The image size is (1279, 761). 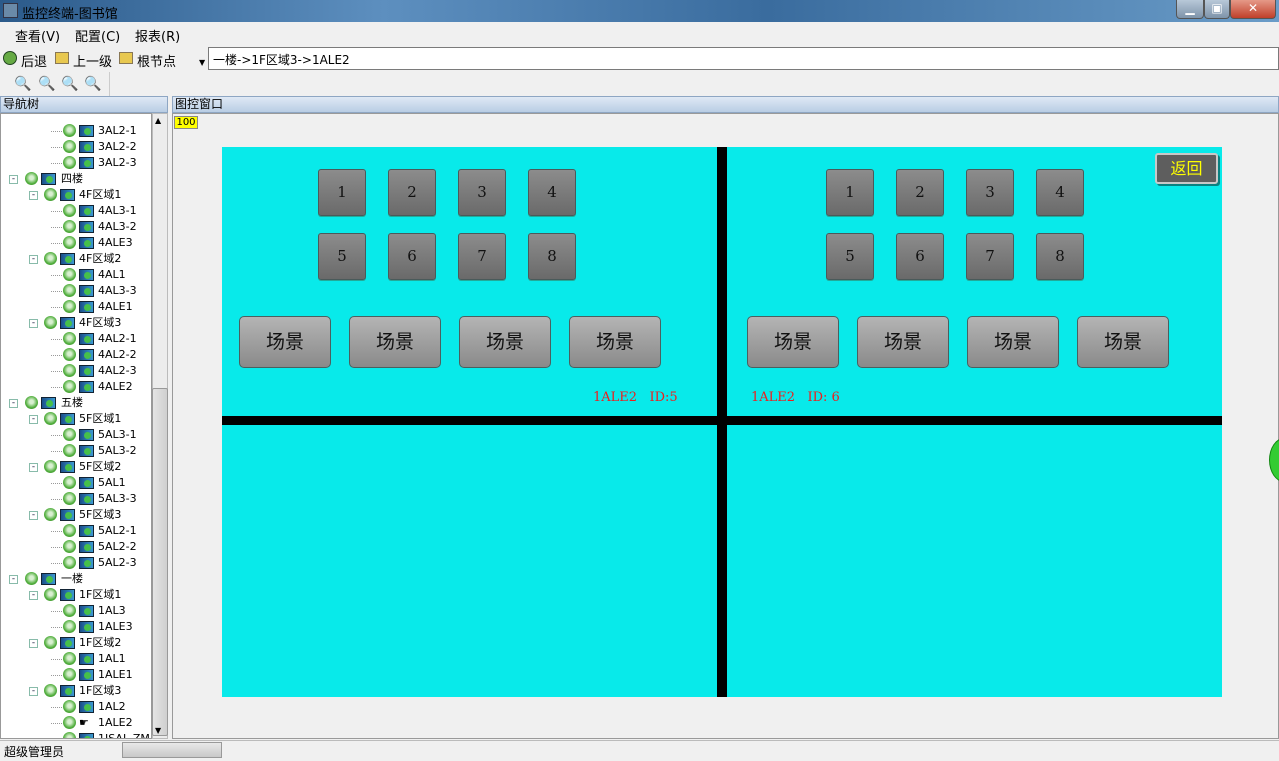 What do you see at coordinates (76, 467) in the screenshot?
I see `tree-item: - 5F区域2` at bounding box center [76, 467].